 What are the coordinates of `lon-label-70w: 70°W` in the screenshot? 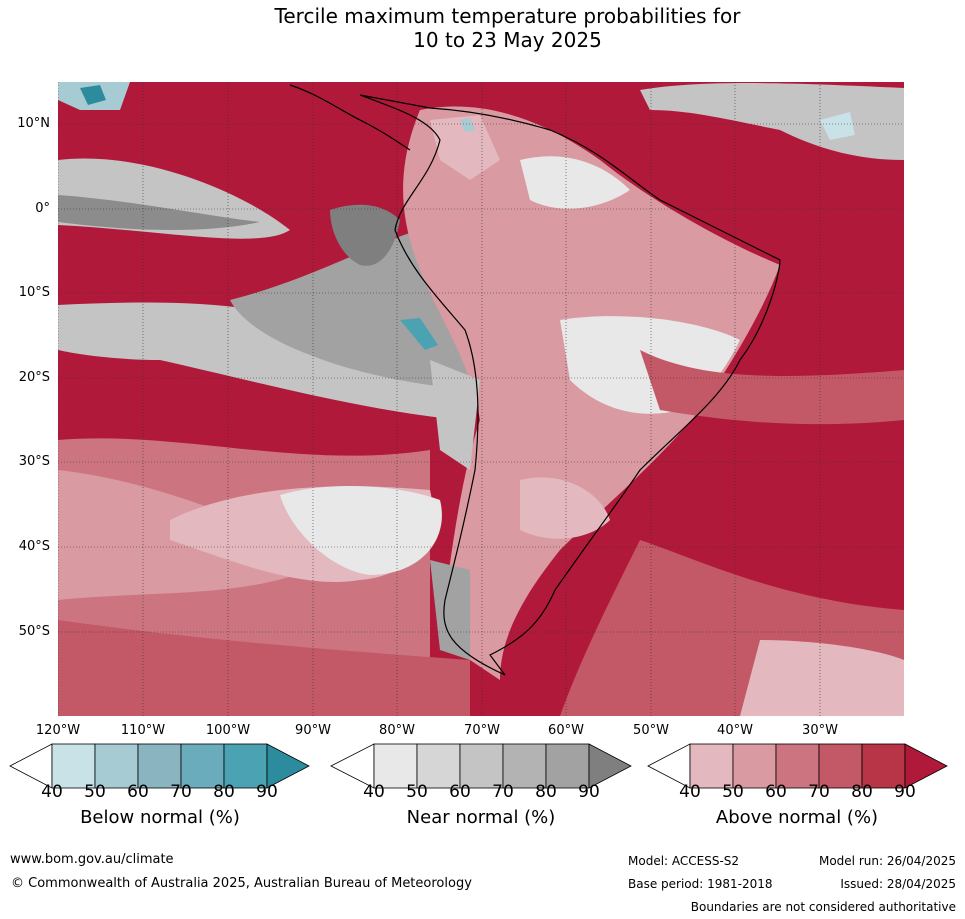 It's located at (482, 730).